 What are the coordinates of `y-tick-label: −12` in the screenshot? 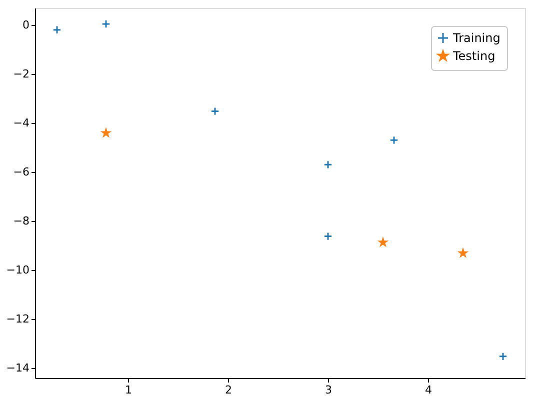 It's located at (18, 319).